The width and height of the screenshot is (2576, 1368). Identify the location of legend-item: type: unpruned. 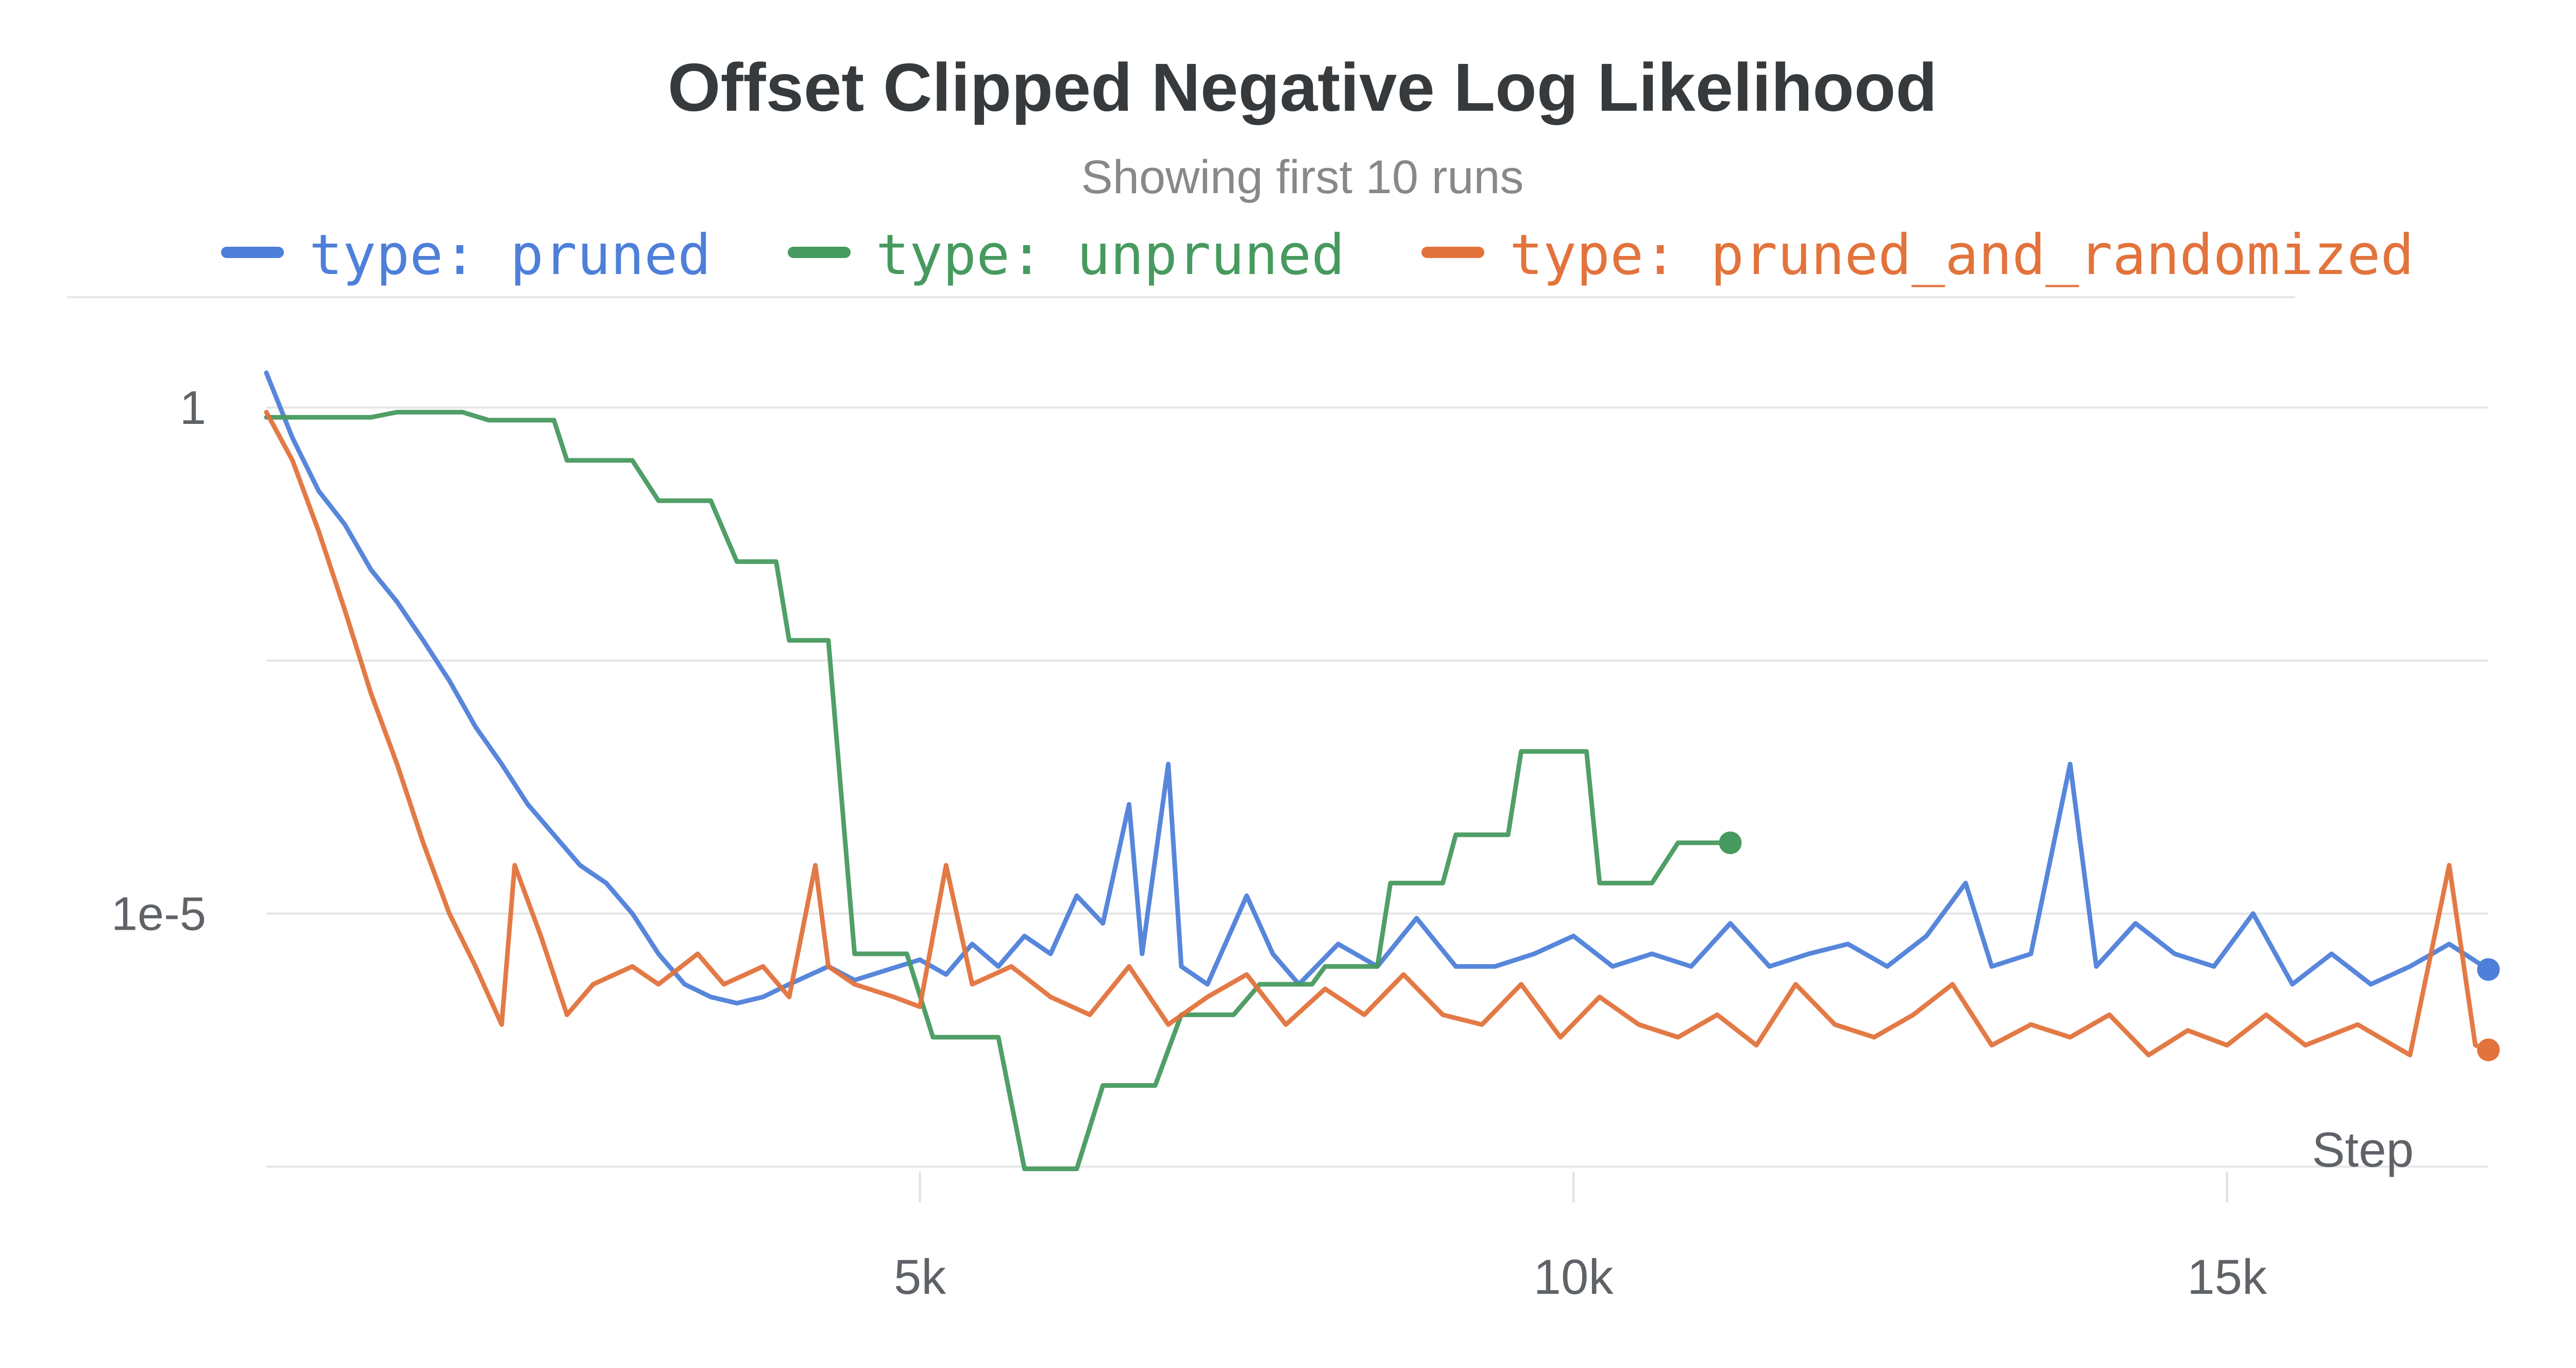
(1066, 255).